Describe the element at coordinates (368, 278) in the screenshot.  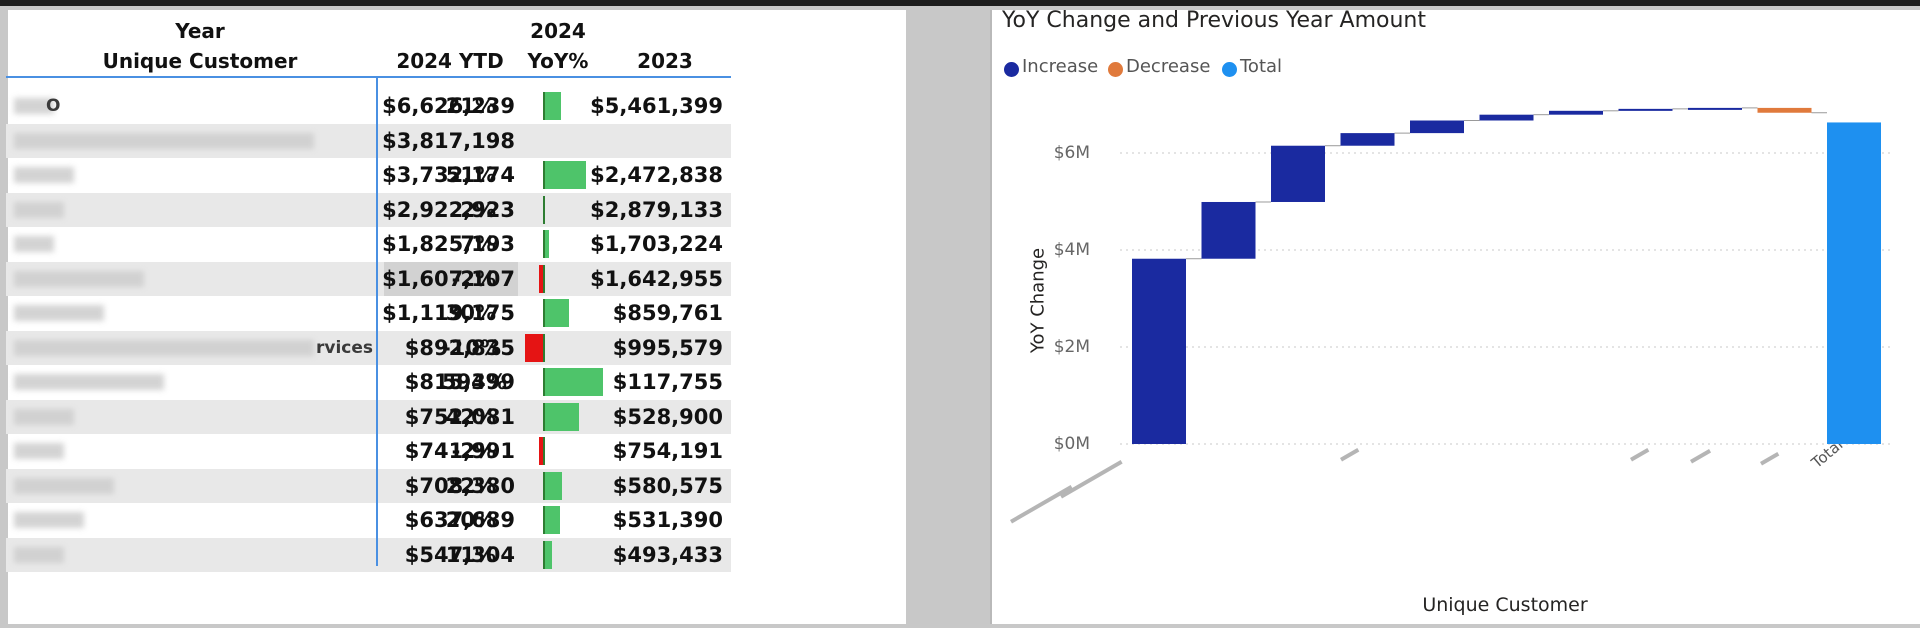
I see `table-row: $1,607,107 -2% $1,642,955` at that location.